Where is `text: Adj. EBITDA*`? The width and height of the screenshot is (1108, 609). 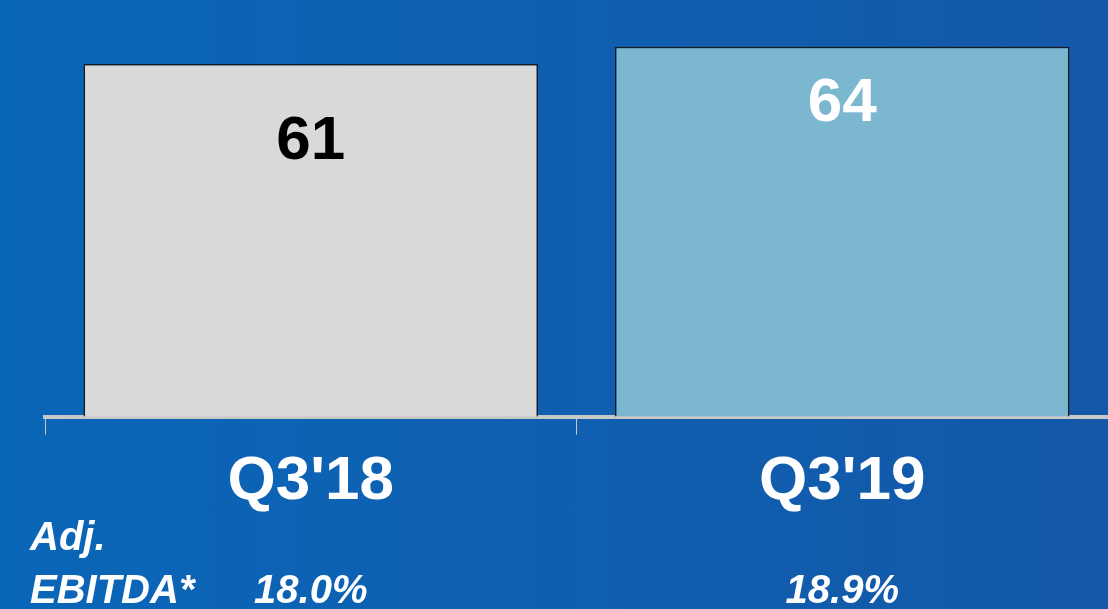
text: Adj. EBITDA* is located at coordinates (113, 561).